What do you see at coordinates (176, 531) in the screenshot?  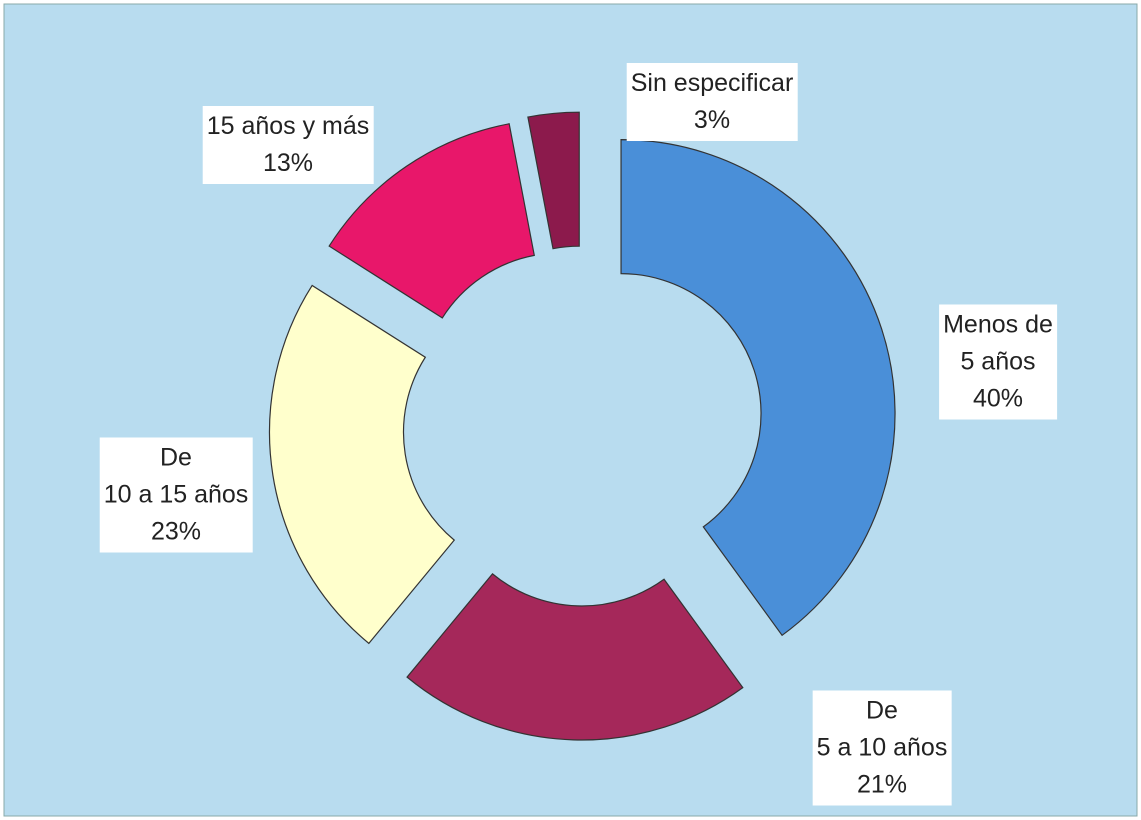 I see `value-label: 23%` at bounding box center [176, 531].